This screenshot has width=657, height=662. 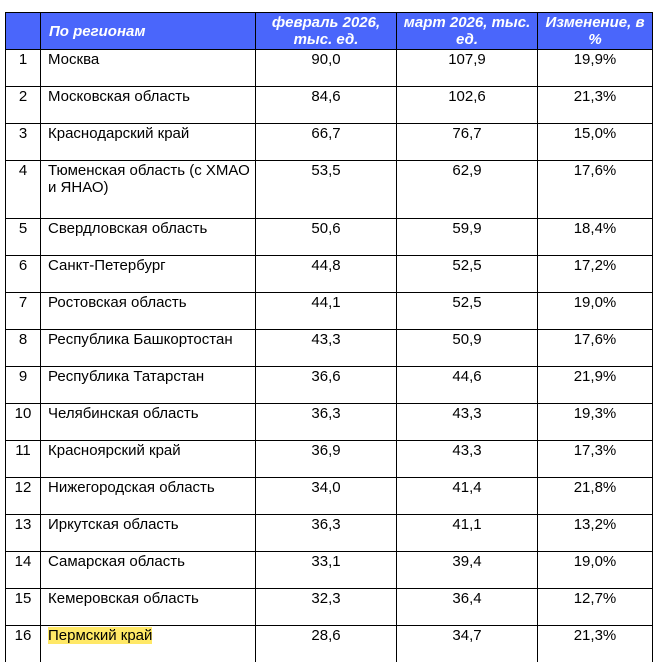 What do you see at coordinates (23, 422) in the screenshot?
I see `row-index: 10` at bounding box center [23, 422].